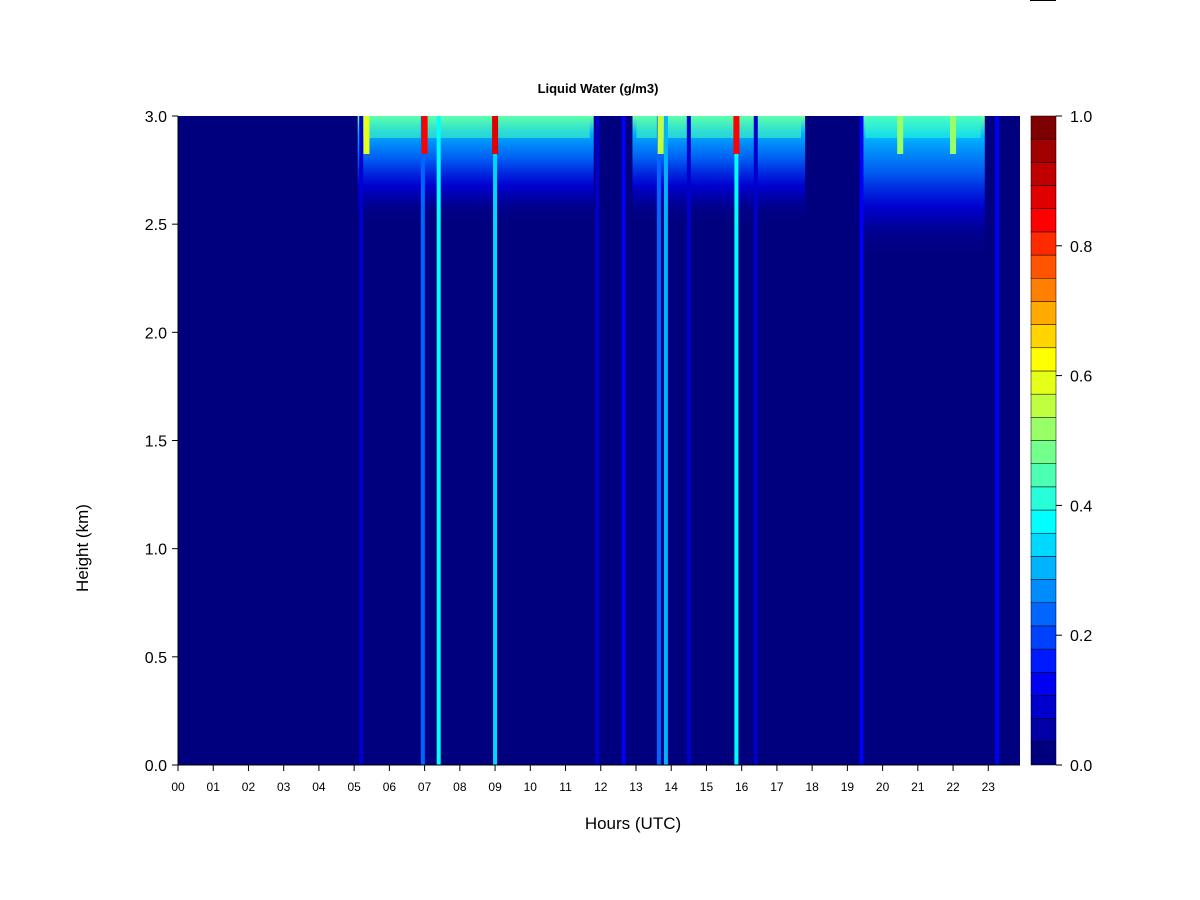 Image resolution: width=1200 pixels, height=900 pixels. Describe the element at coordinates (1081, 506) in the screenshot. I see `colorbar-tick-label: 0.4` at that location.